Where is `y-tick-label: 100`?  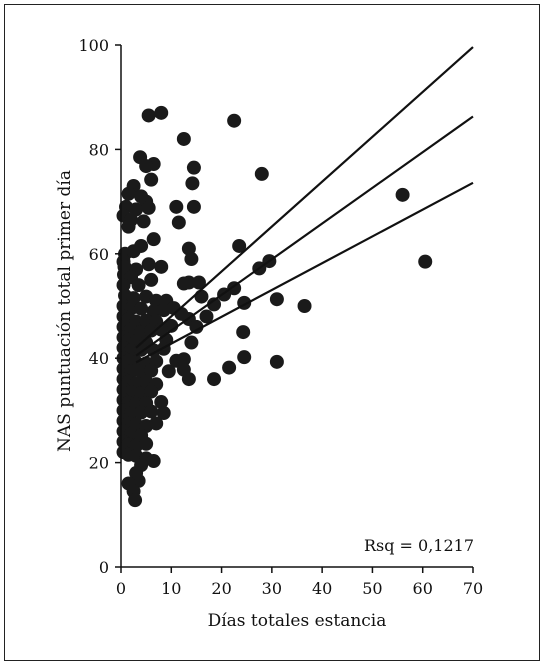
y-tick-label: 100 is located at coordinates (93, 45).